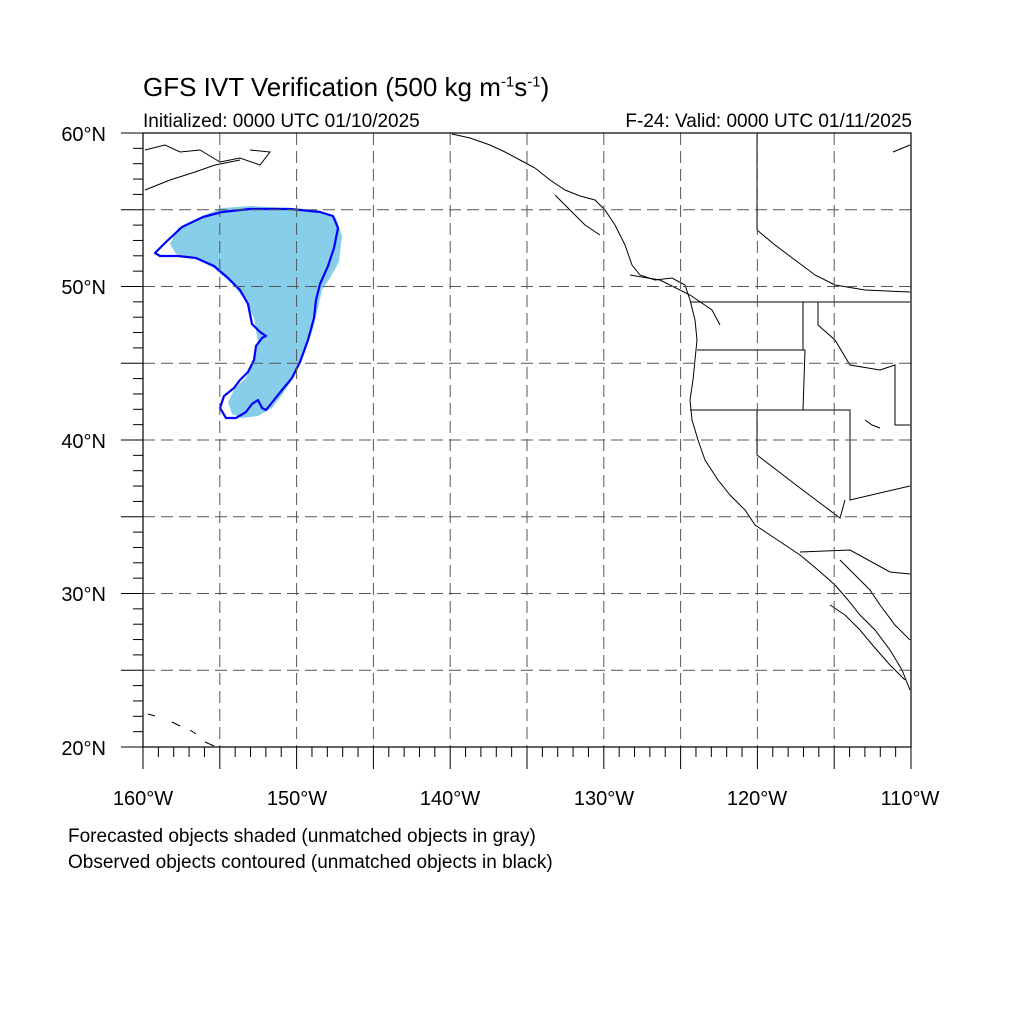 Image resolution: width=1024 pixels, height=1024 pixels. Describe the element at coordinates (768, 121) in the screenshot. I see `valid-label: F-24: Valid: 0000 UTC 01/11/2025` at that location.